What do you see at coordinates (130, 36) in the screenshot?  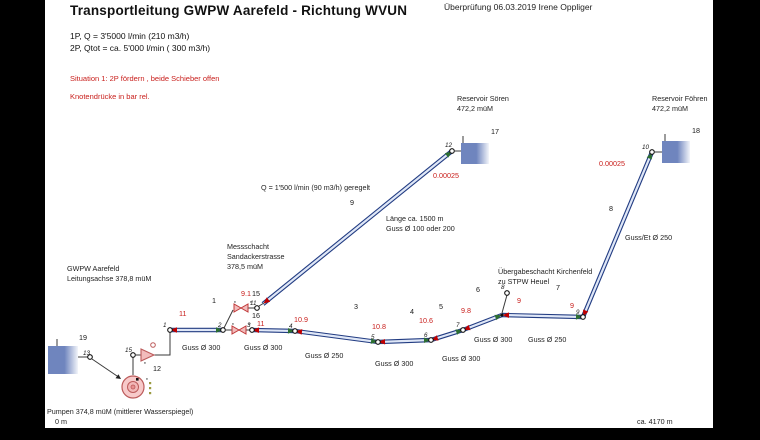 I see `flow-line-1: 1P, Q = 3'5000 l/min (210 m3/h)` at bounding box center [130, 36].